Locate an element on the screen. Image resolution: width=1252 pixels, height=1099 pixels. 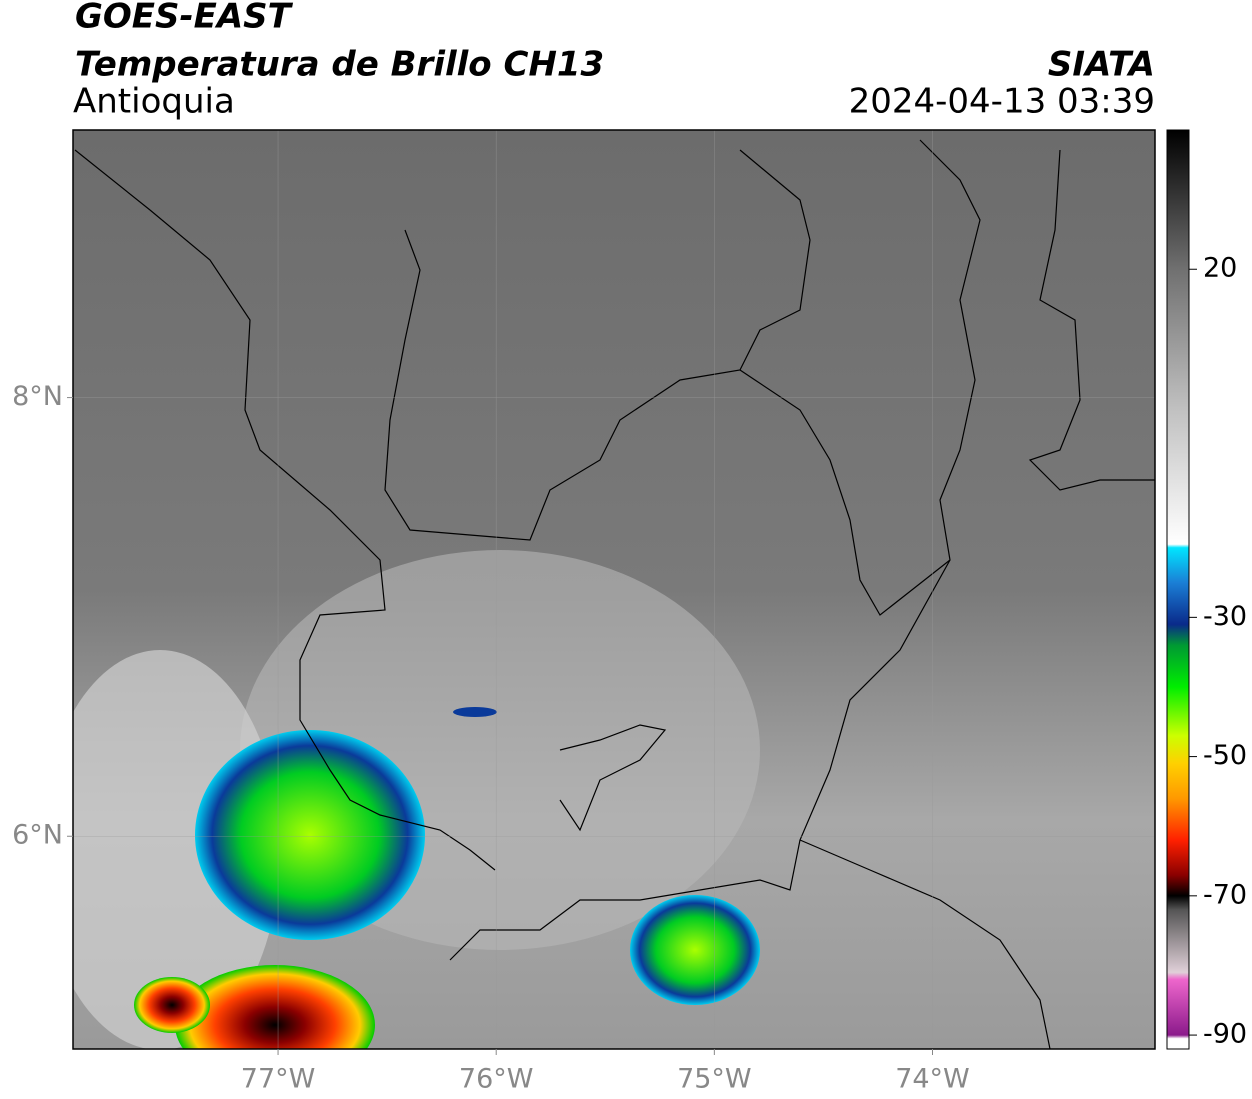
y-tick-label: 6°N is located at coordinates (37, 835).